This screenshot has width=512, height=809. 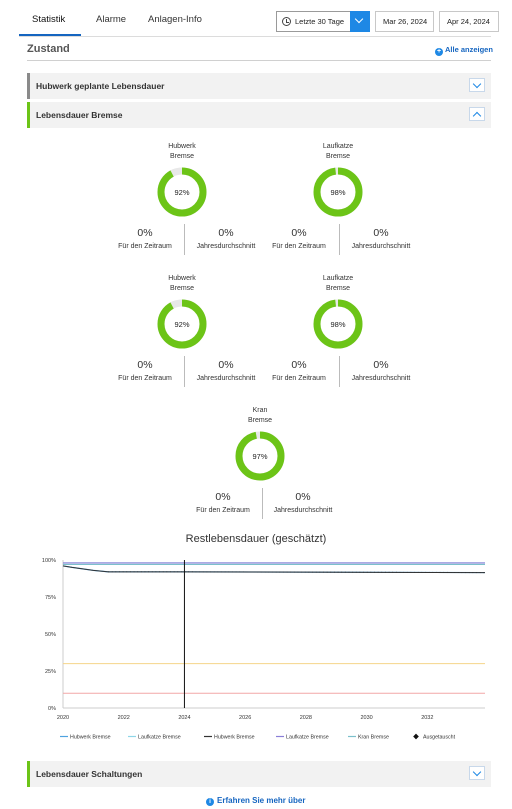 What do you see at coordinates (477, 114) in the screenshot?
I see `chevron-up-icon` at bounding box center [477, 114].